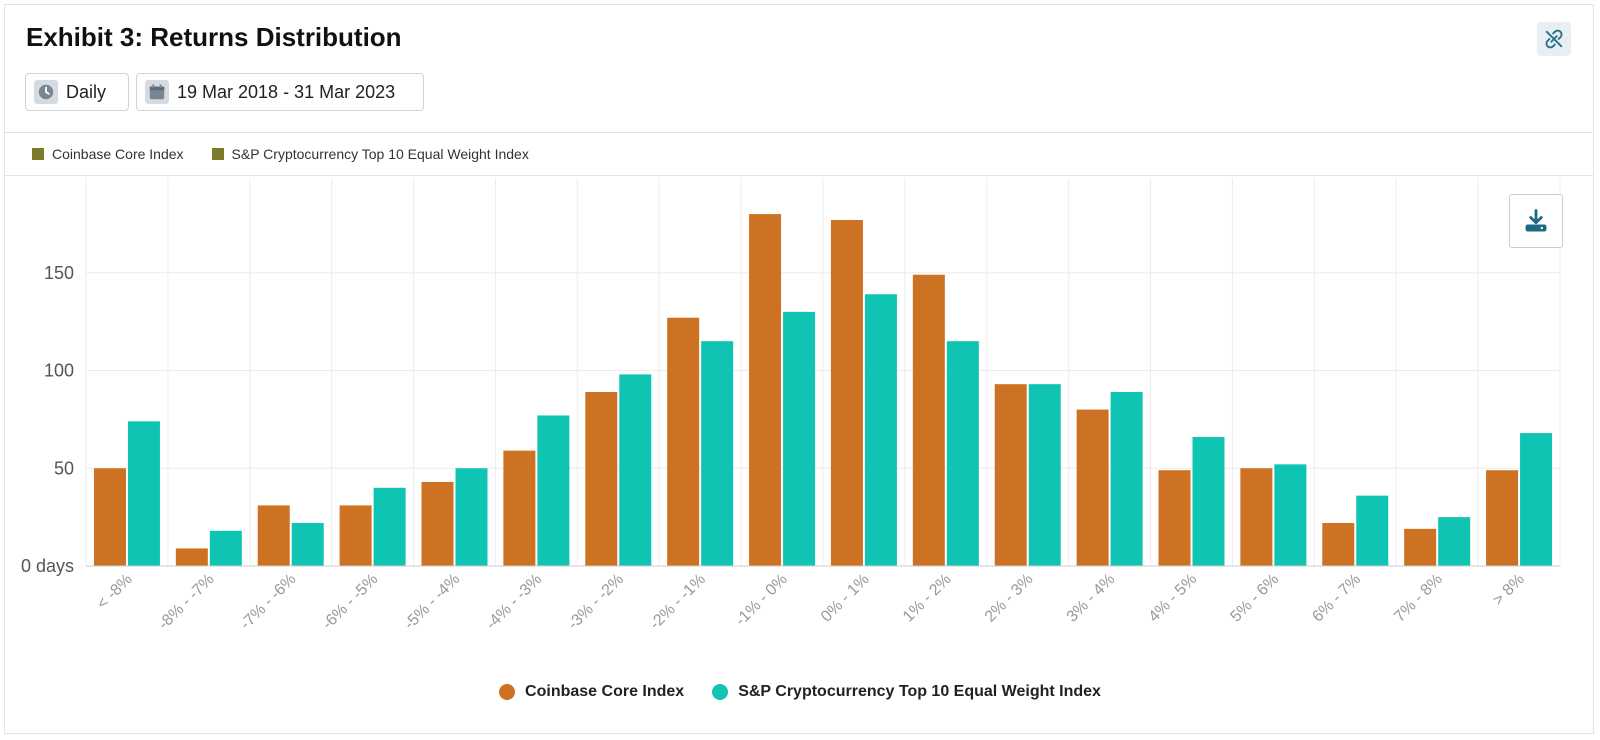 This screenshot has height=740, width=1600. What do you see at coordinates (596, 602) in the screenshot?
I see `x-tick-label: -3% - -2%` at bounding box center [596, 602].